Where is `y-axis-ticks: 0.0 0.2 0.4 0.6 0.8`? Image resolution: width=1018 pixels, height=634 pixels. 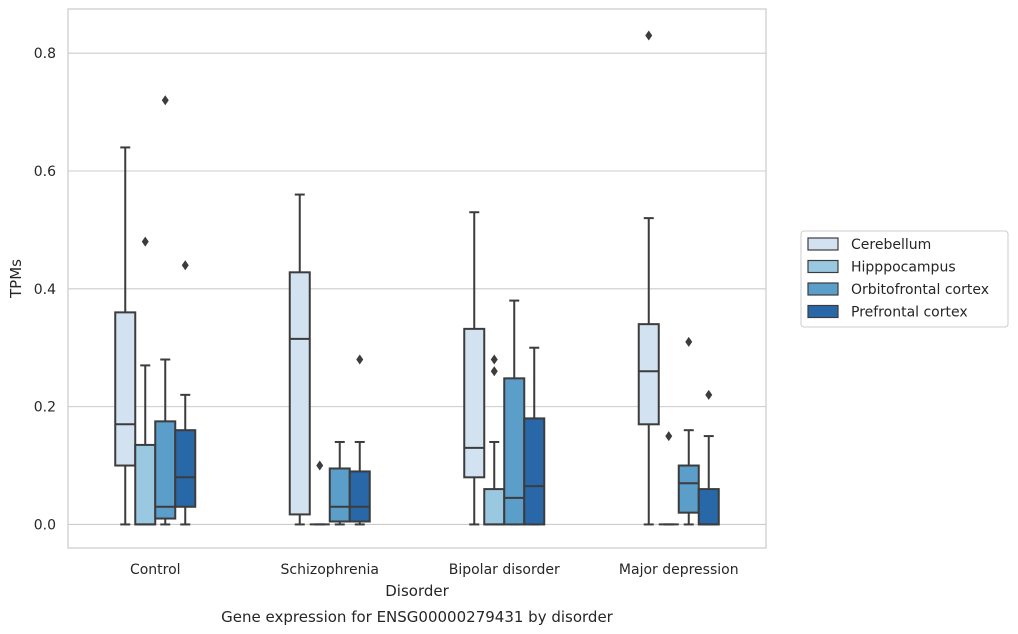
y-axis-ticks: 0.0 0.2 0.4 0.6 0.8 is located at coordinates (45, 289).